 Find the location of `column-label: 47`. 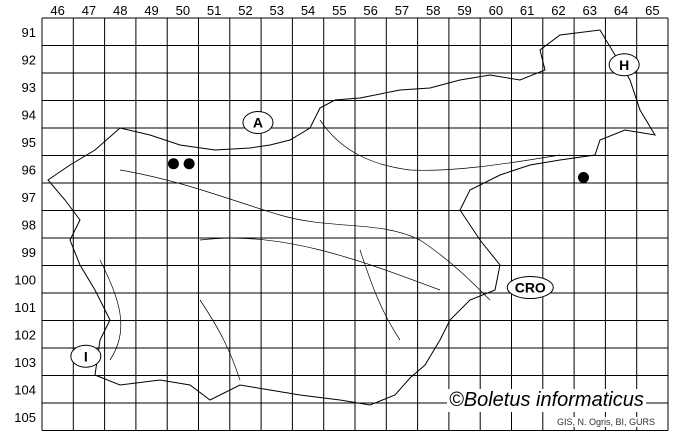

column-label: 47 is located at coordinates (89, 10).